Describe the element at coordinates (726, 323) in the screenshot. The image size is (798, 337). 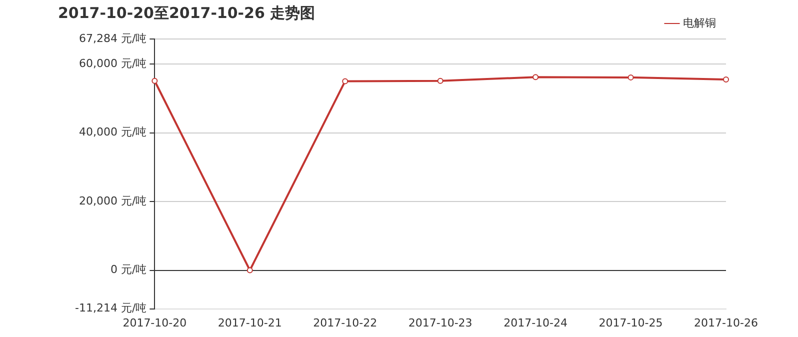
I see `x-tick-label: 2017-10-26` at that location.